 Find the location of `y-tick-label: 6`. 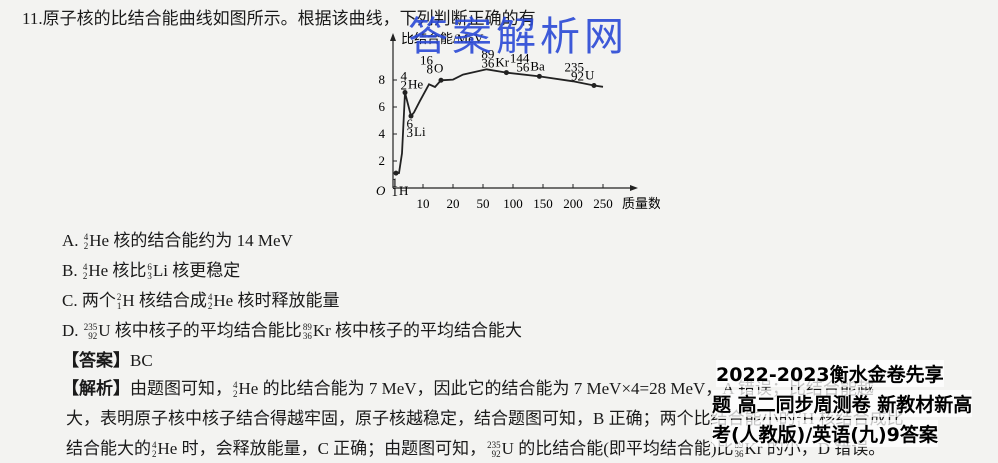

y-tick-label: 6 is located at coordinates (382, 106).